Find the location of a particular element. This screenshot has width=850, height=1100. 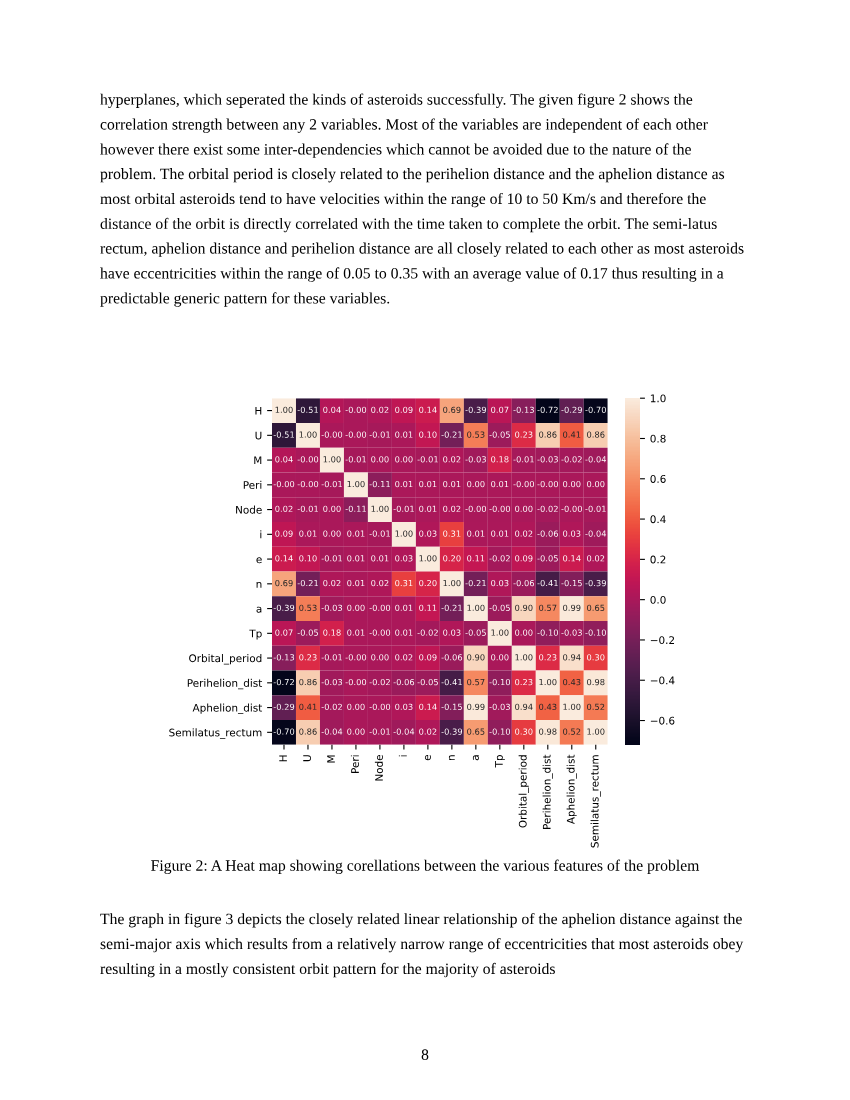

data-label: 0.86 is located at coordinates (548, 434).